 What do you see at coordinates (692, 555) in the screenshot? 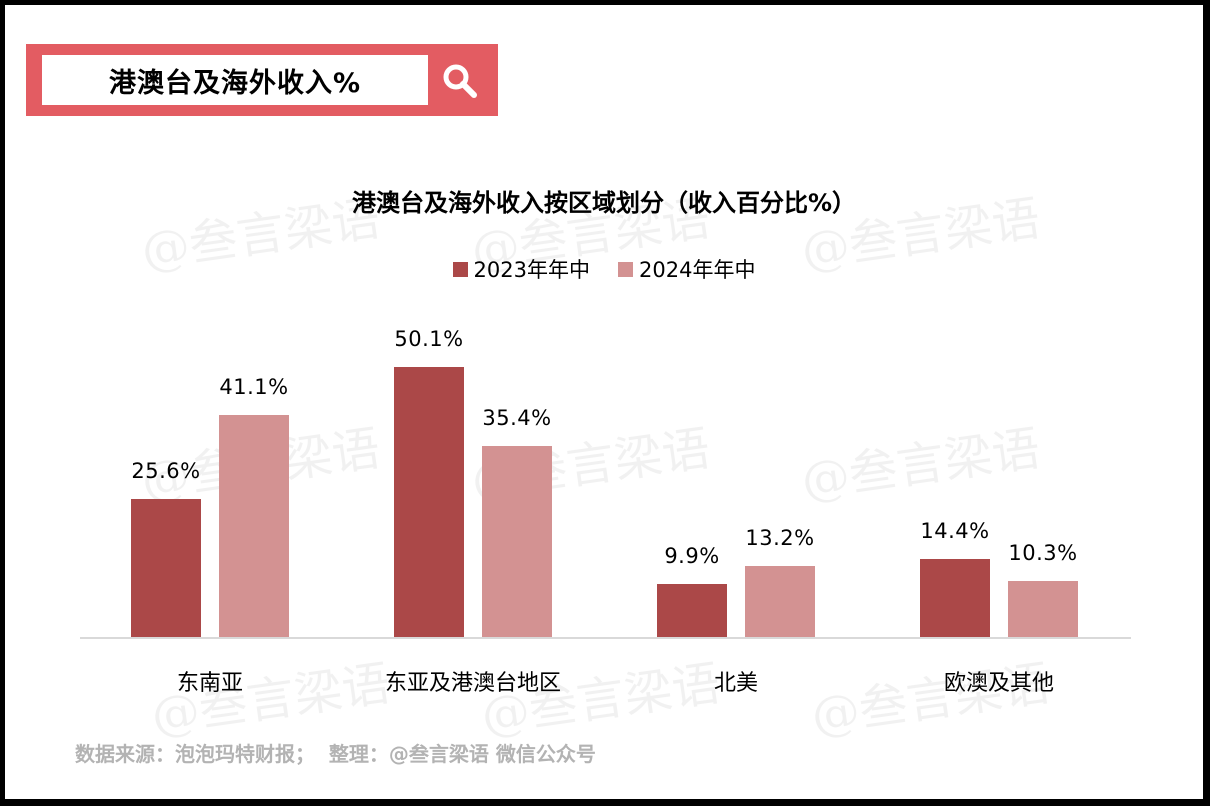
I see `data-label: 9.9%` at bounding box center [692, 555].